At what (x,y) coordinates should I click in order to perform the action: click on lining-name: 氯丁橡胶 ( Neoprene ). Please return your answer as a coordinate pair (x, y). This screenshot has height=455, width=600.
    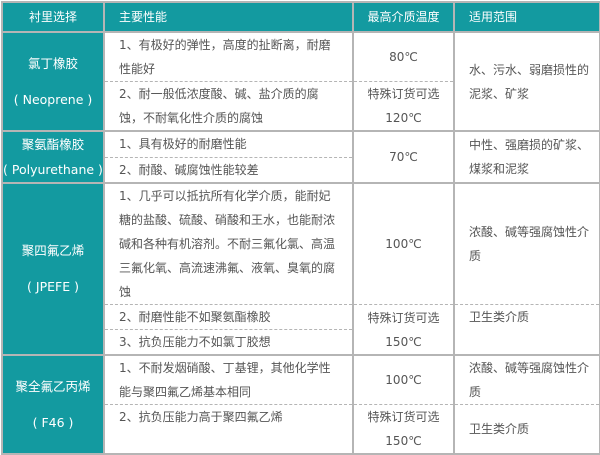
    Looking at the image, I should click on (53, 81).